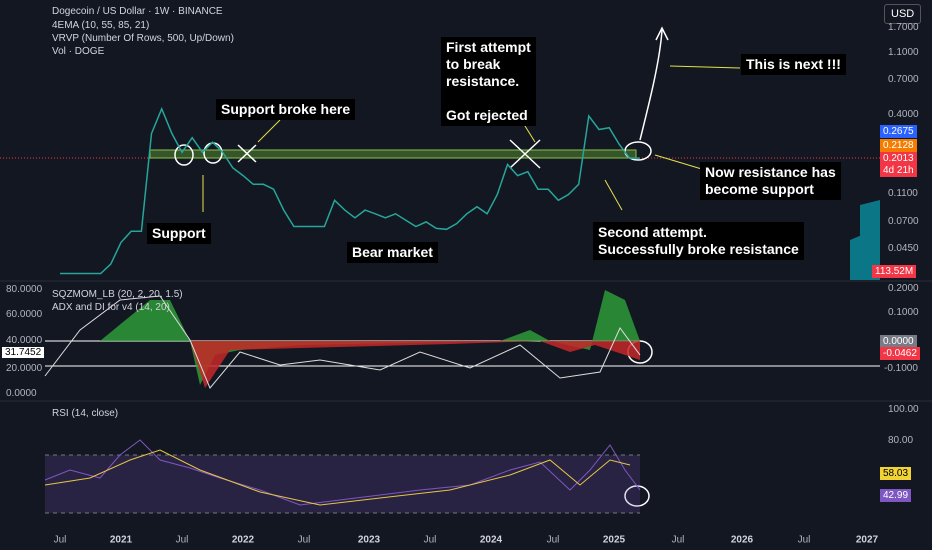  What do you see at coordinates (867, 540) in the screenshot?
I see `time-tick: 2027` at bounding box center [867, 540].